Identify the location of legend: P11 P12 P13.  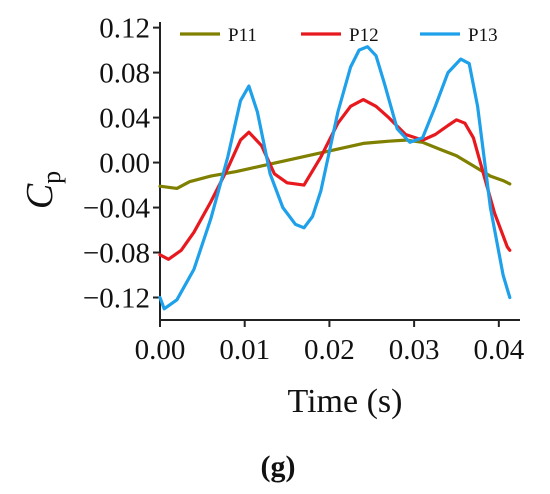
(339, 35).